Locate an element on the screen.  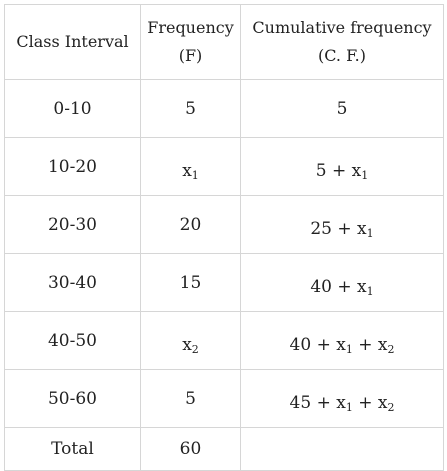
frequency-cell: x1 is located at coordinates (190, 166).